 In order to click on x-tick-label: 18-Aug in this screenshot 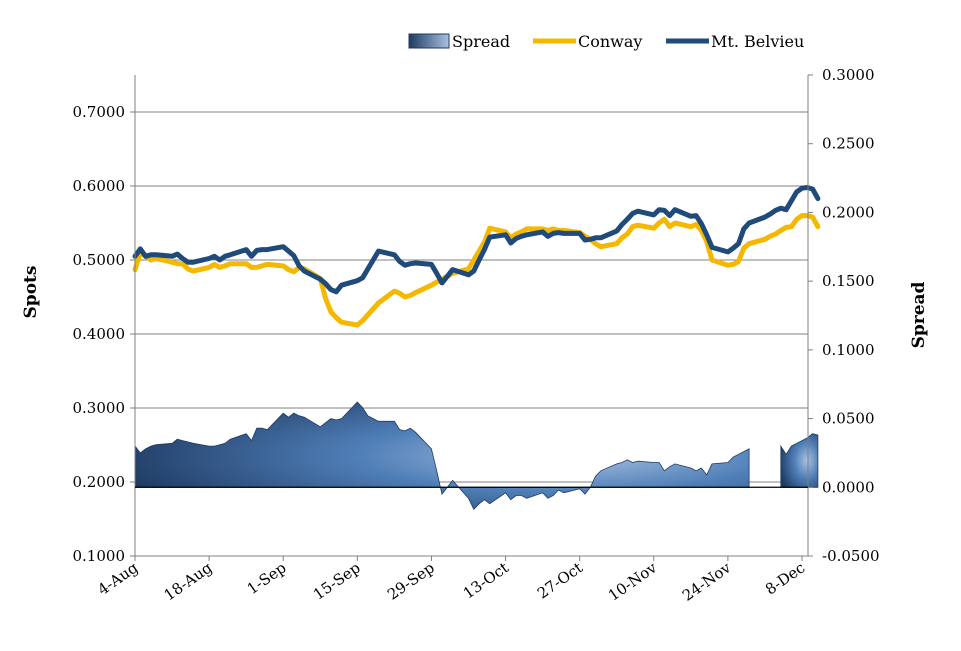, I will do `click(188, 581)`.